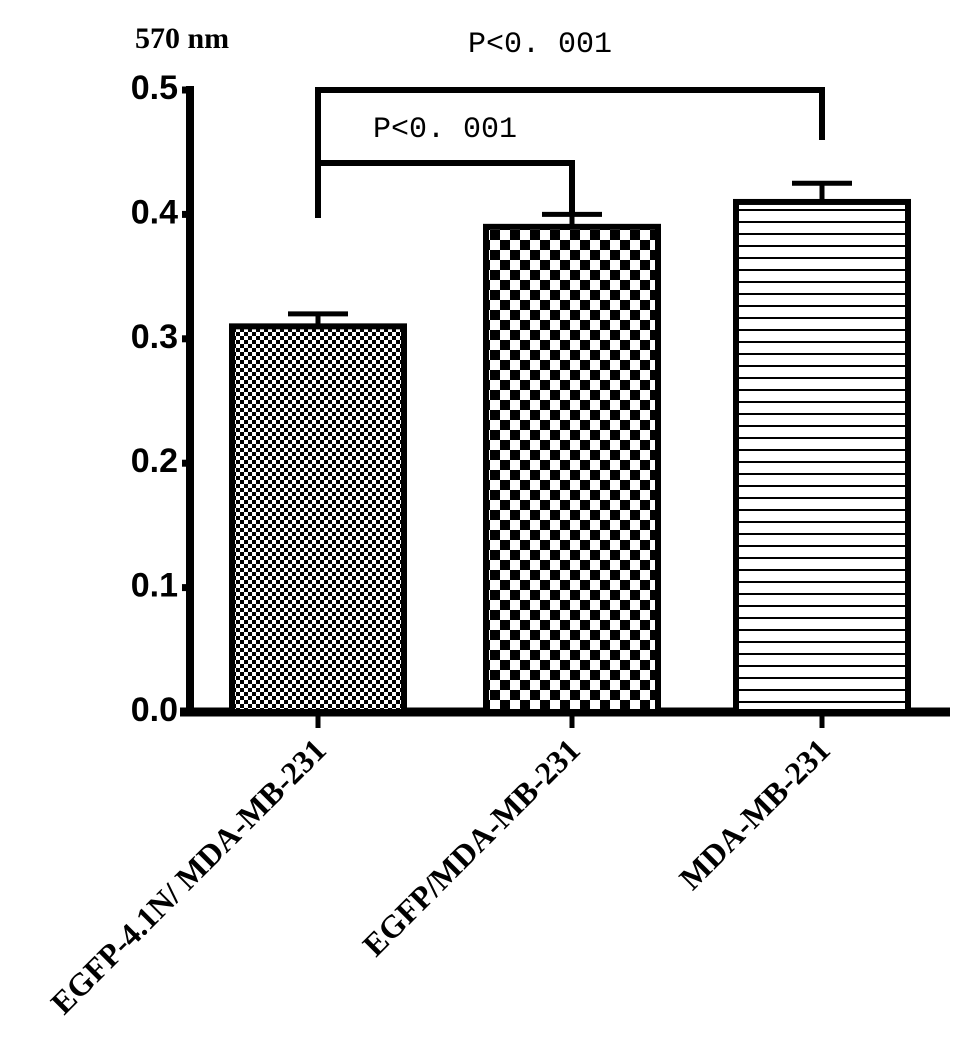 The width and height of the screenshot is (969, 1058). I want to click on y-tick-label: 0.3, so click(154, 337).